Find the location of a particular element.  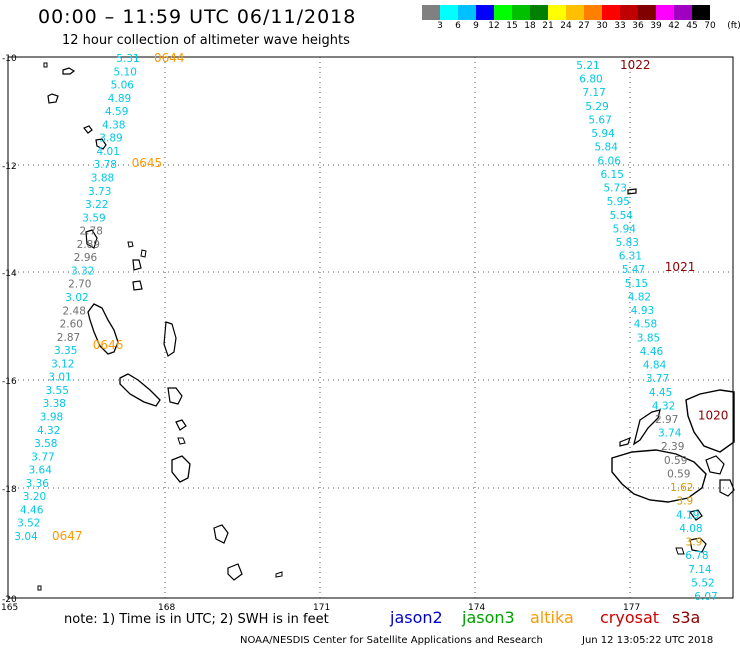

colorbar-tick-label: 39 is located at coordinates (656, 26).